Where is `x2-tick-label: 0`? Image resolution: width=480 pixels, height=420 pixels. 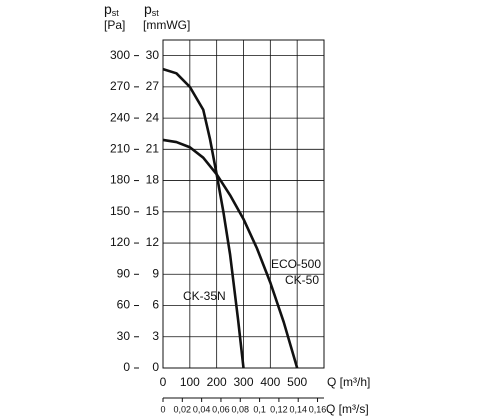
x2-tick-label: 0 is located at coordinates (162, 409).